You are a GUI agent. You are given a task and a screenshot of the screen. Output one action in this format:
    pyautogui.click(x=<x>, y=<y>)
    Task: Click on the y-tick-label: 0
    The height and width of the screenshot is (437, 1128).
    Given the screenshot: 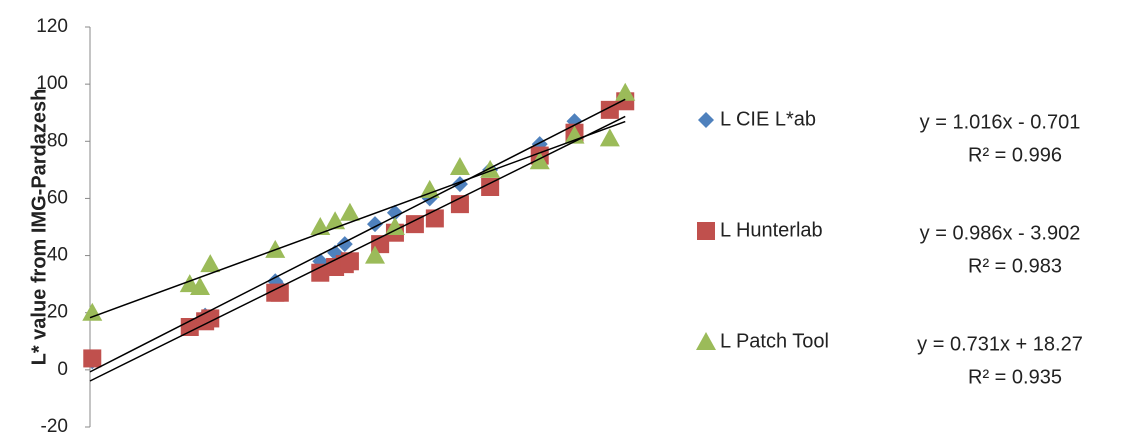 What is the action you would take?
    pyautogui.click(x=62, y=369)
    